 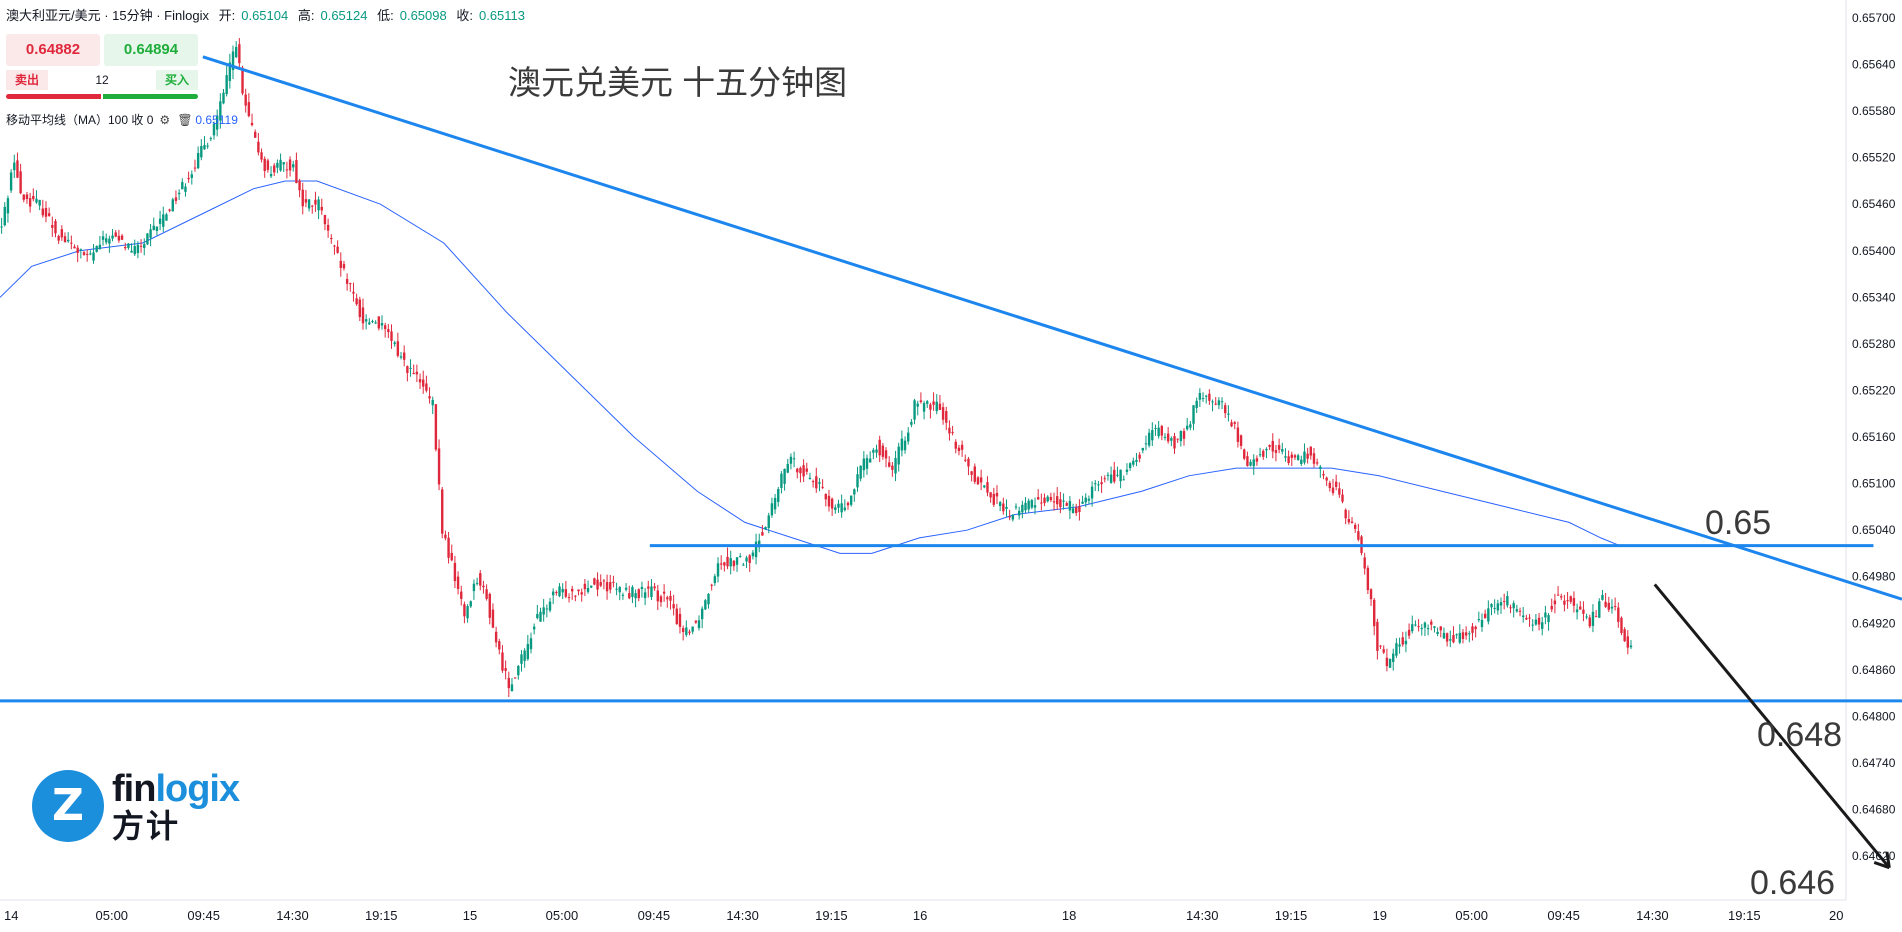 What do you see at coordinates (1874, 65) in the screenshot?
I see `price-tick-label: 0.65640` at bounding box center [1874, 65].